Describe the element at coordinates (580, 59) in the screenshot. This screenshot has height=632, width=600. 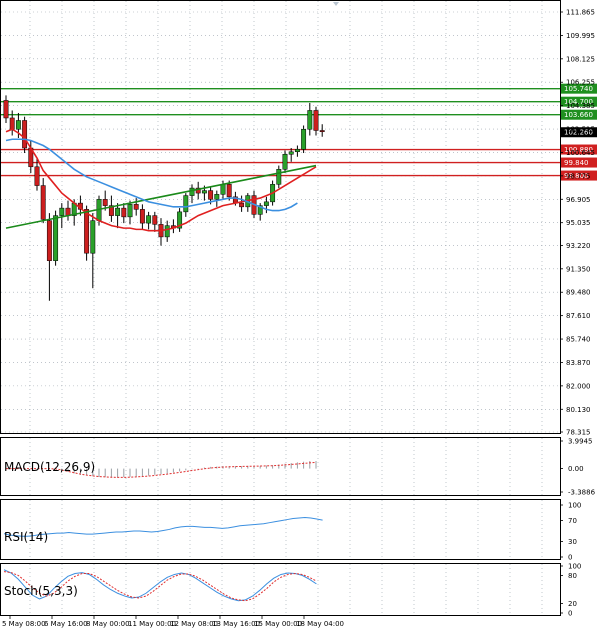
I see `price-tick-label: 108.125` at that location.